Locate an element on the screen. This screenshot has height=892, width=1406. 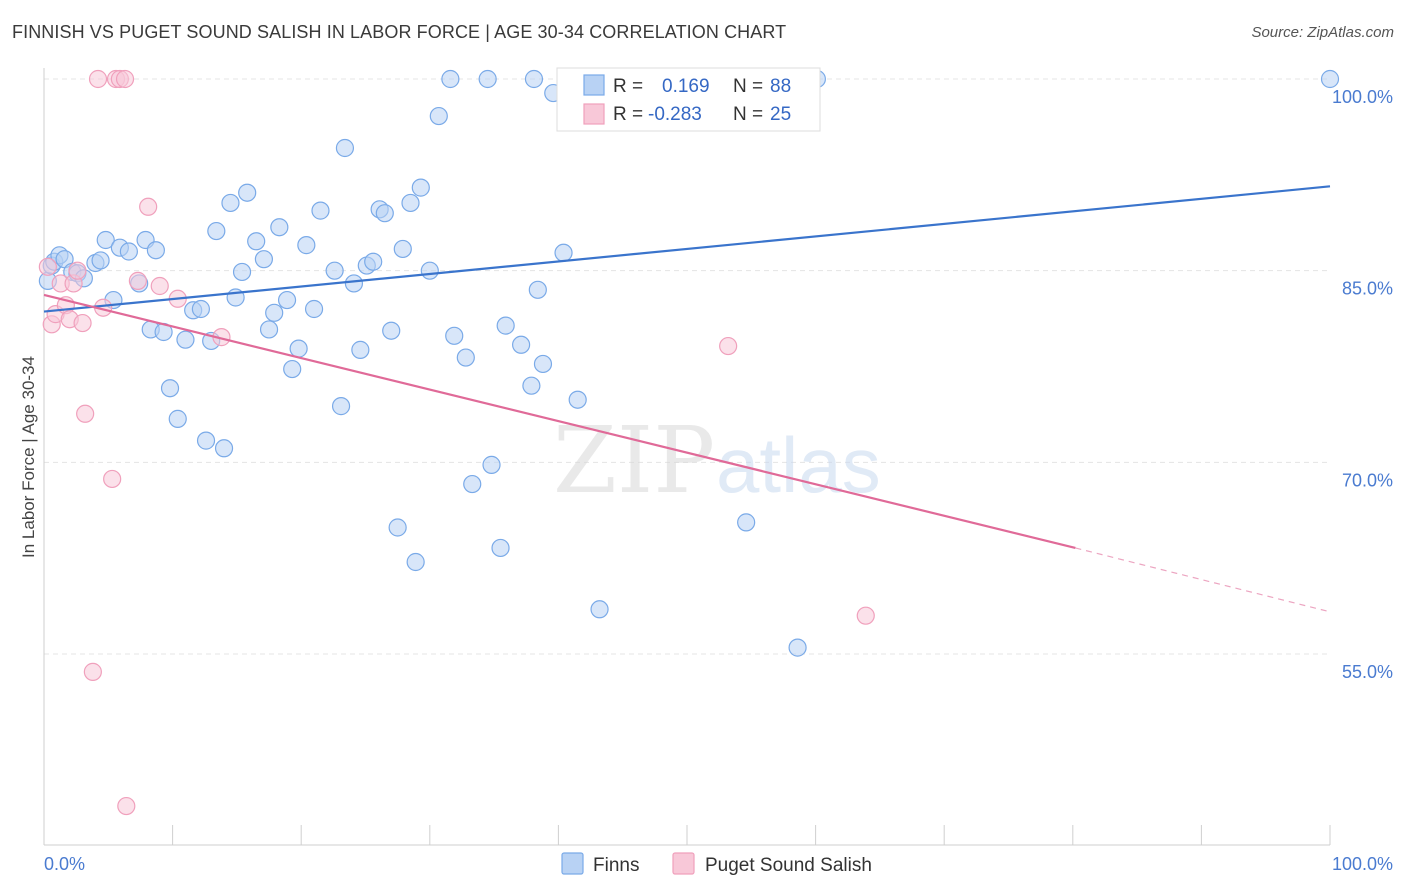
y-tick-label: 55.0% is located at coordinates (1367, 672).